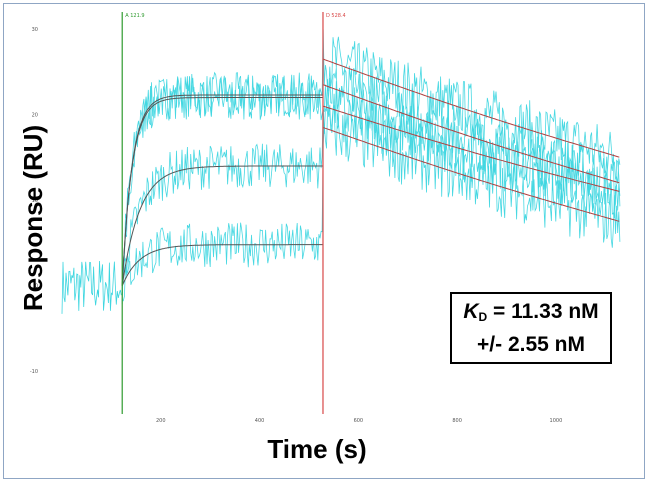  Describe the element at coordinates (36, 287) in the screenshot. I see `y-tick-label: 0` at that location.